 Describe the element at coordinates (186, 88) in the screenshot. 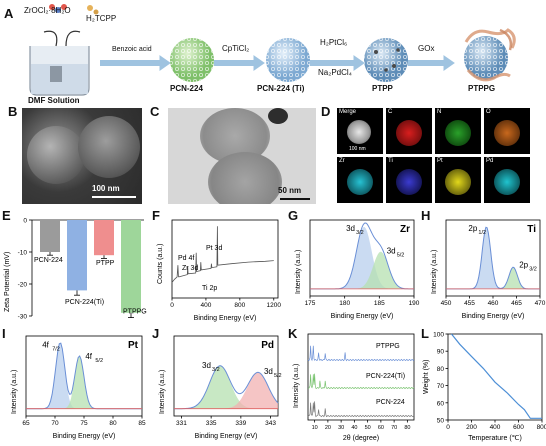

I see `product-label-pcn-224: PCN-224` at that location.